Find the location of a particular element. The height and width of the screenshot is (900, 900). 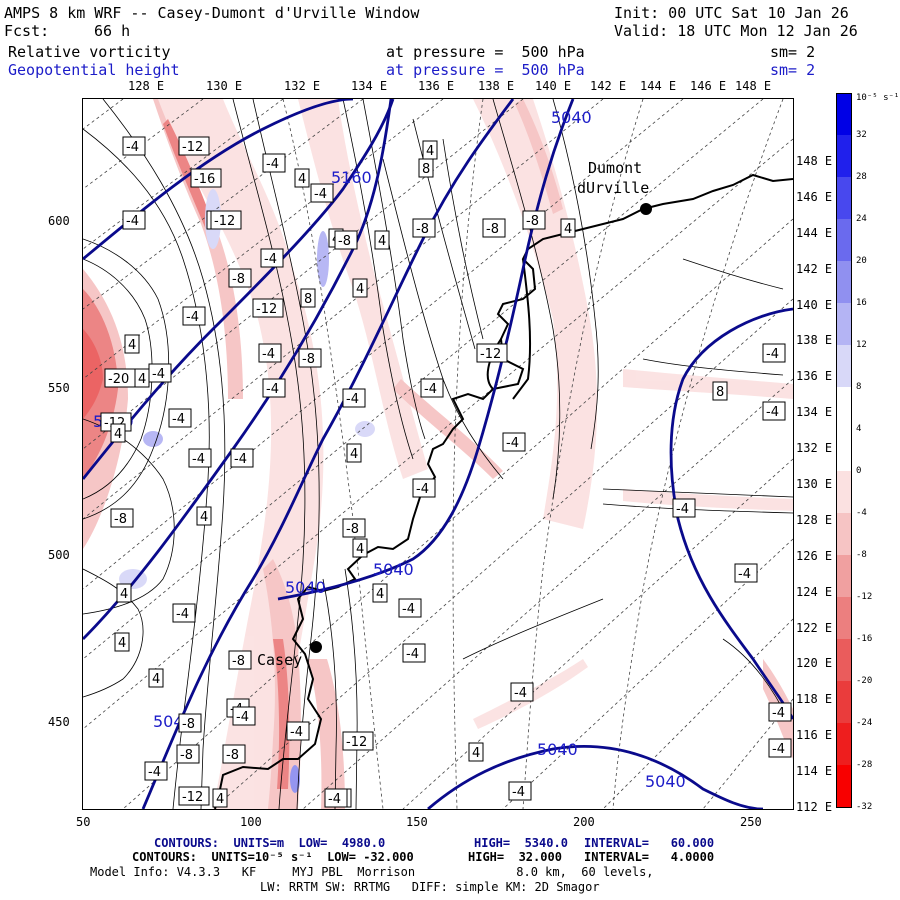

colorbar-label: 8 is located at coordinates (859, 387).